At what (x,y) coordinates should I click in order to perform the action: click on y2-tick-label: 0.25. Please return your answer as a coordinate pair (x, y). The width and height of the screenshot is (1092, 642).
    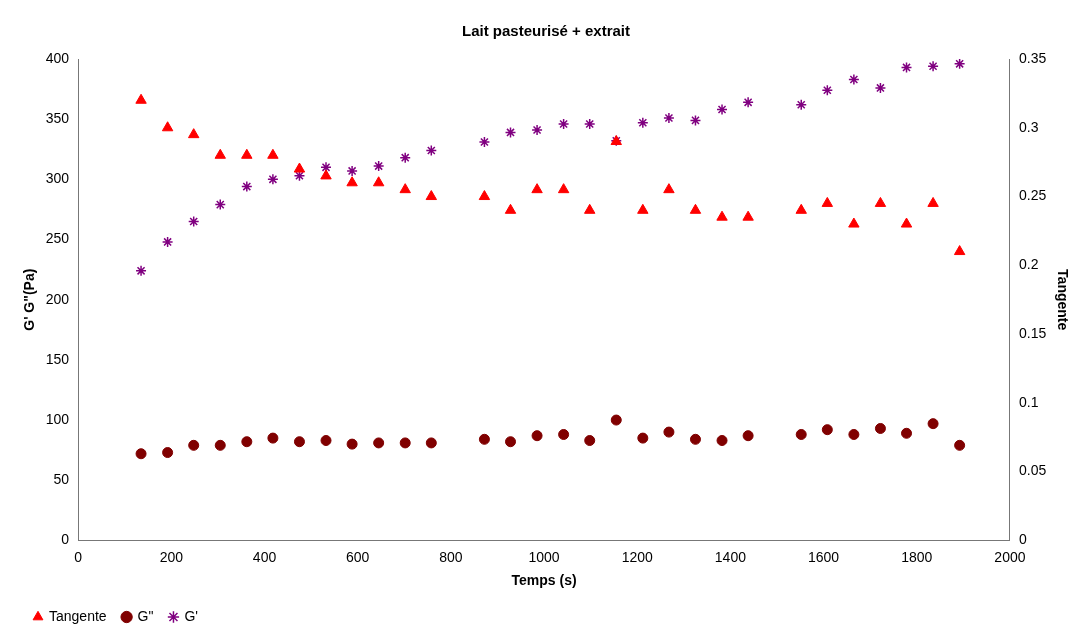
    Looking at the image, I should click on (1032, 195).